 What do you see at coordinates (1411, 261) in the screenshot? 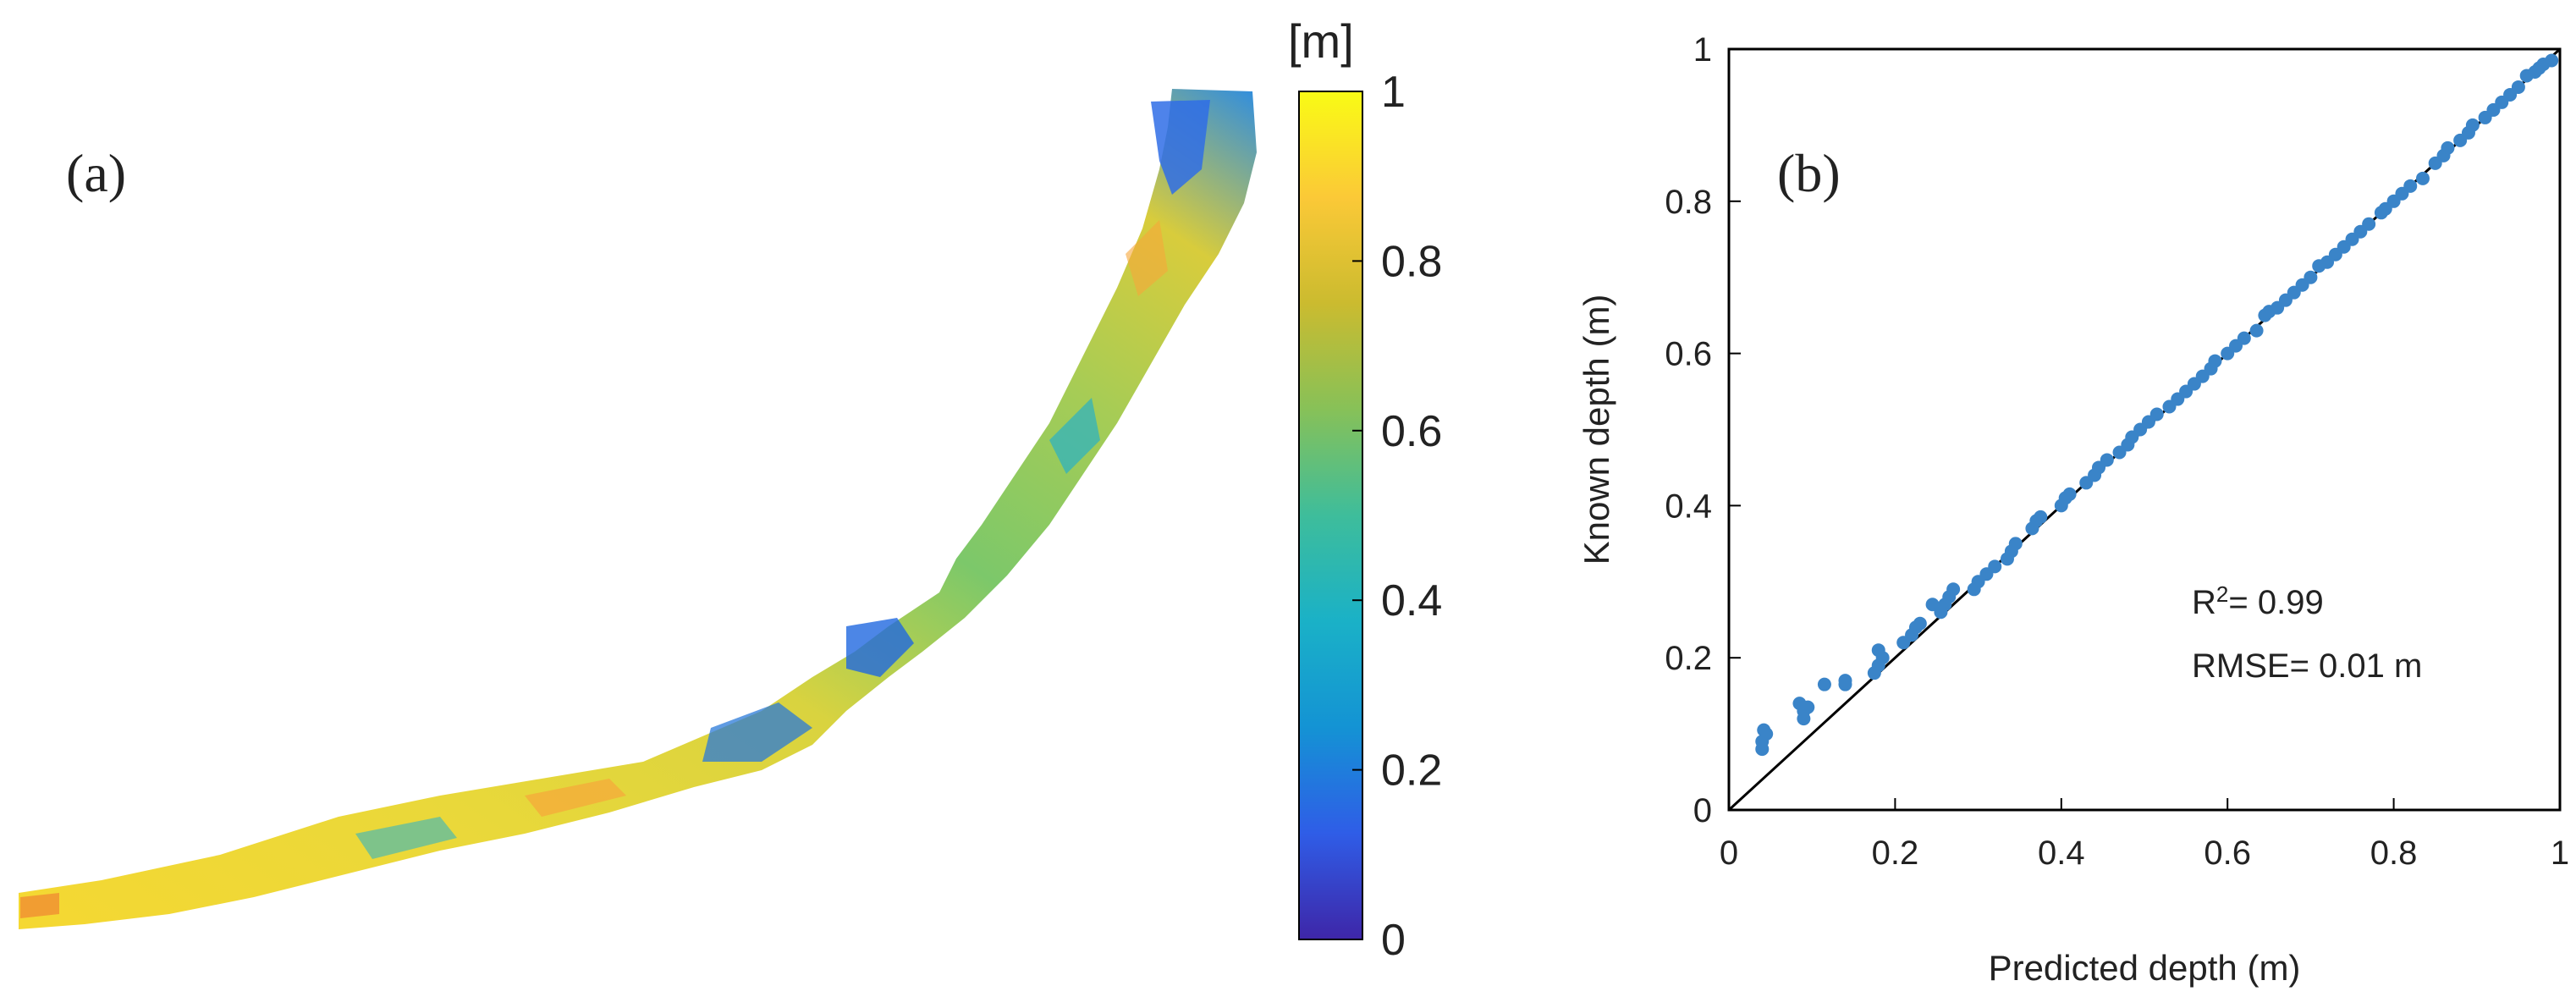
I see `colorbar-tick-label: 0.8` at bounding box center [1411, 261].